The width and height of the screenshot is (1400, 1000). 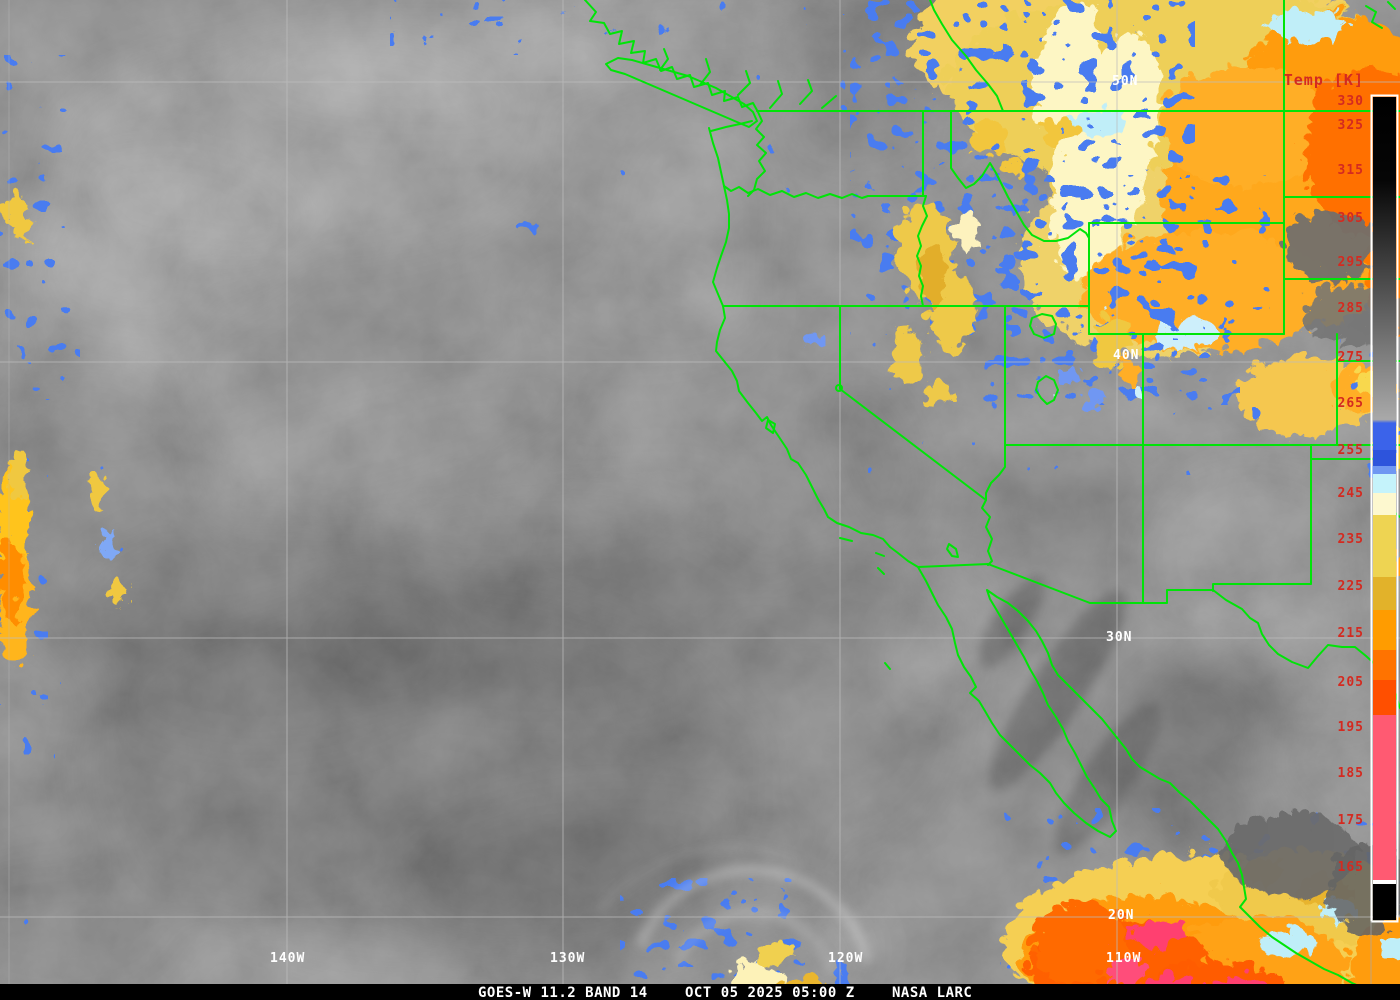 What do you see at coordinates (1351, 101) in the screenshot?
I see `tick-330: 330` at bounding box center [1351, 101].